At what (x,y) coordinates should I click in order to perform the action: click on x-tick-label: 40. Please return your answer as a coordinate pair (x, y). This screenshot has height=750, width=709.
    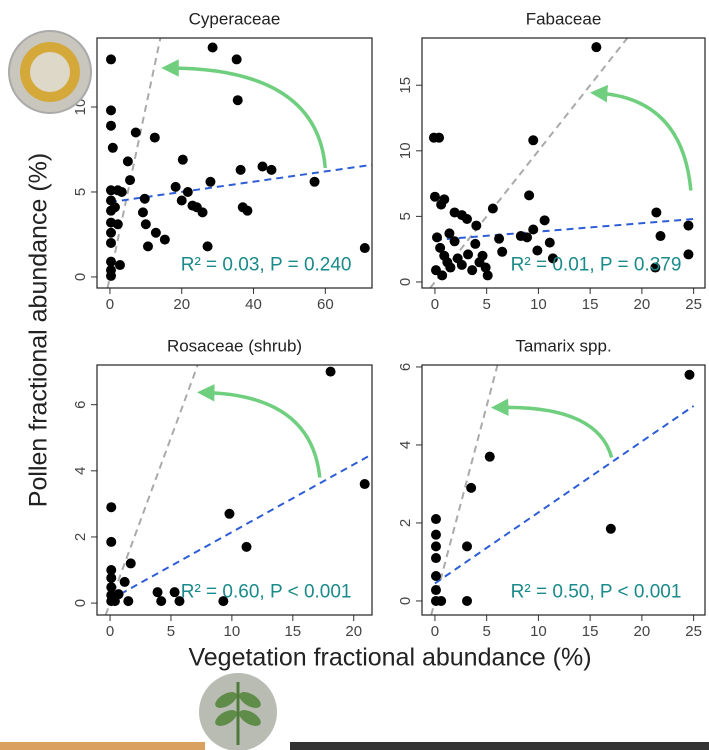
    Looking at the image, I should click on (253, 304).